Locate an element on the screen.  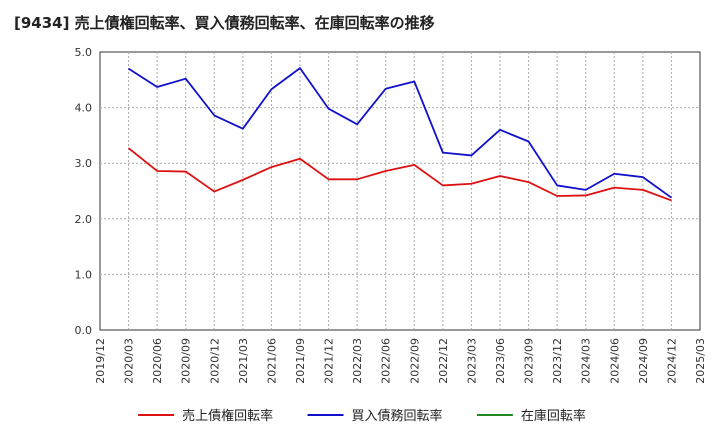
x-tick-label: 2024/06 is located at coordinates (614, 361).